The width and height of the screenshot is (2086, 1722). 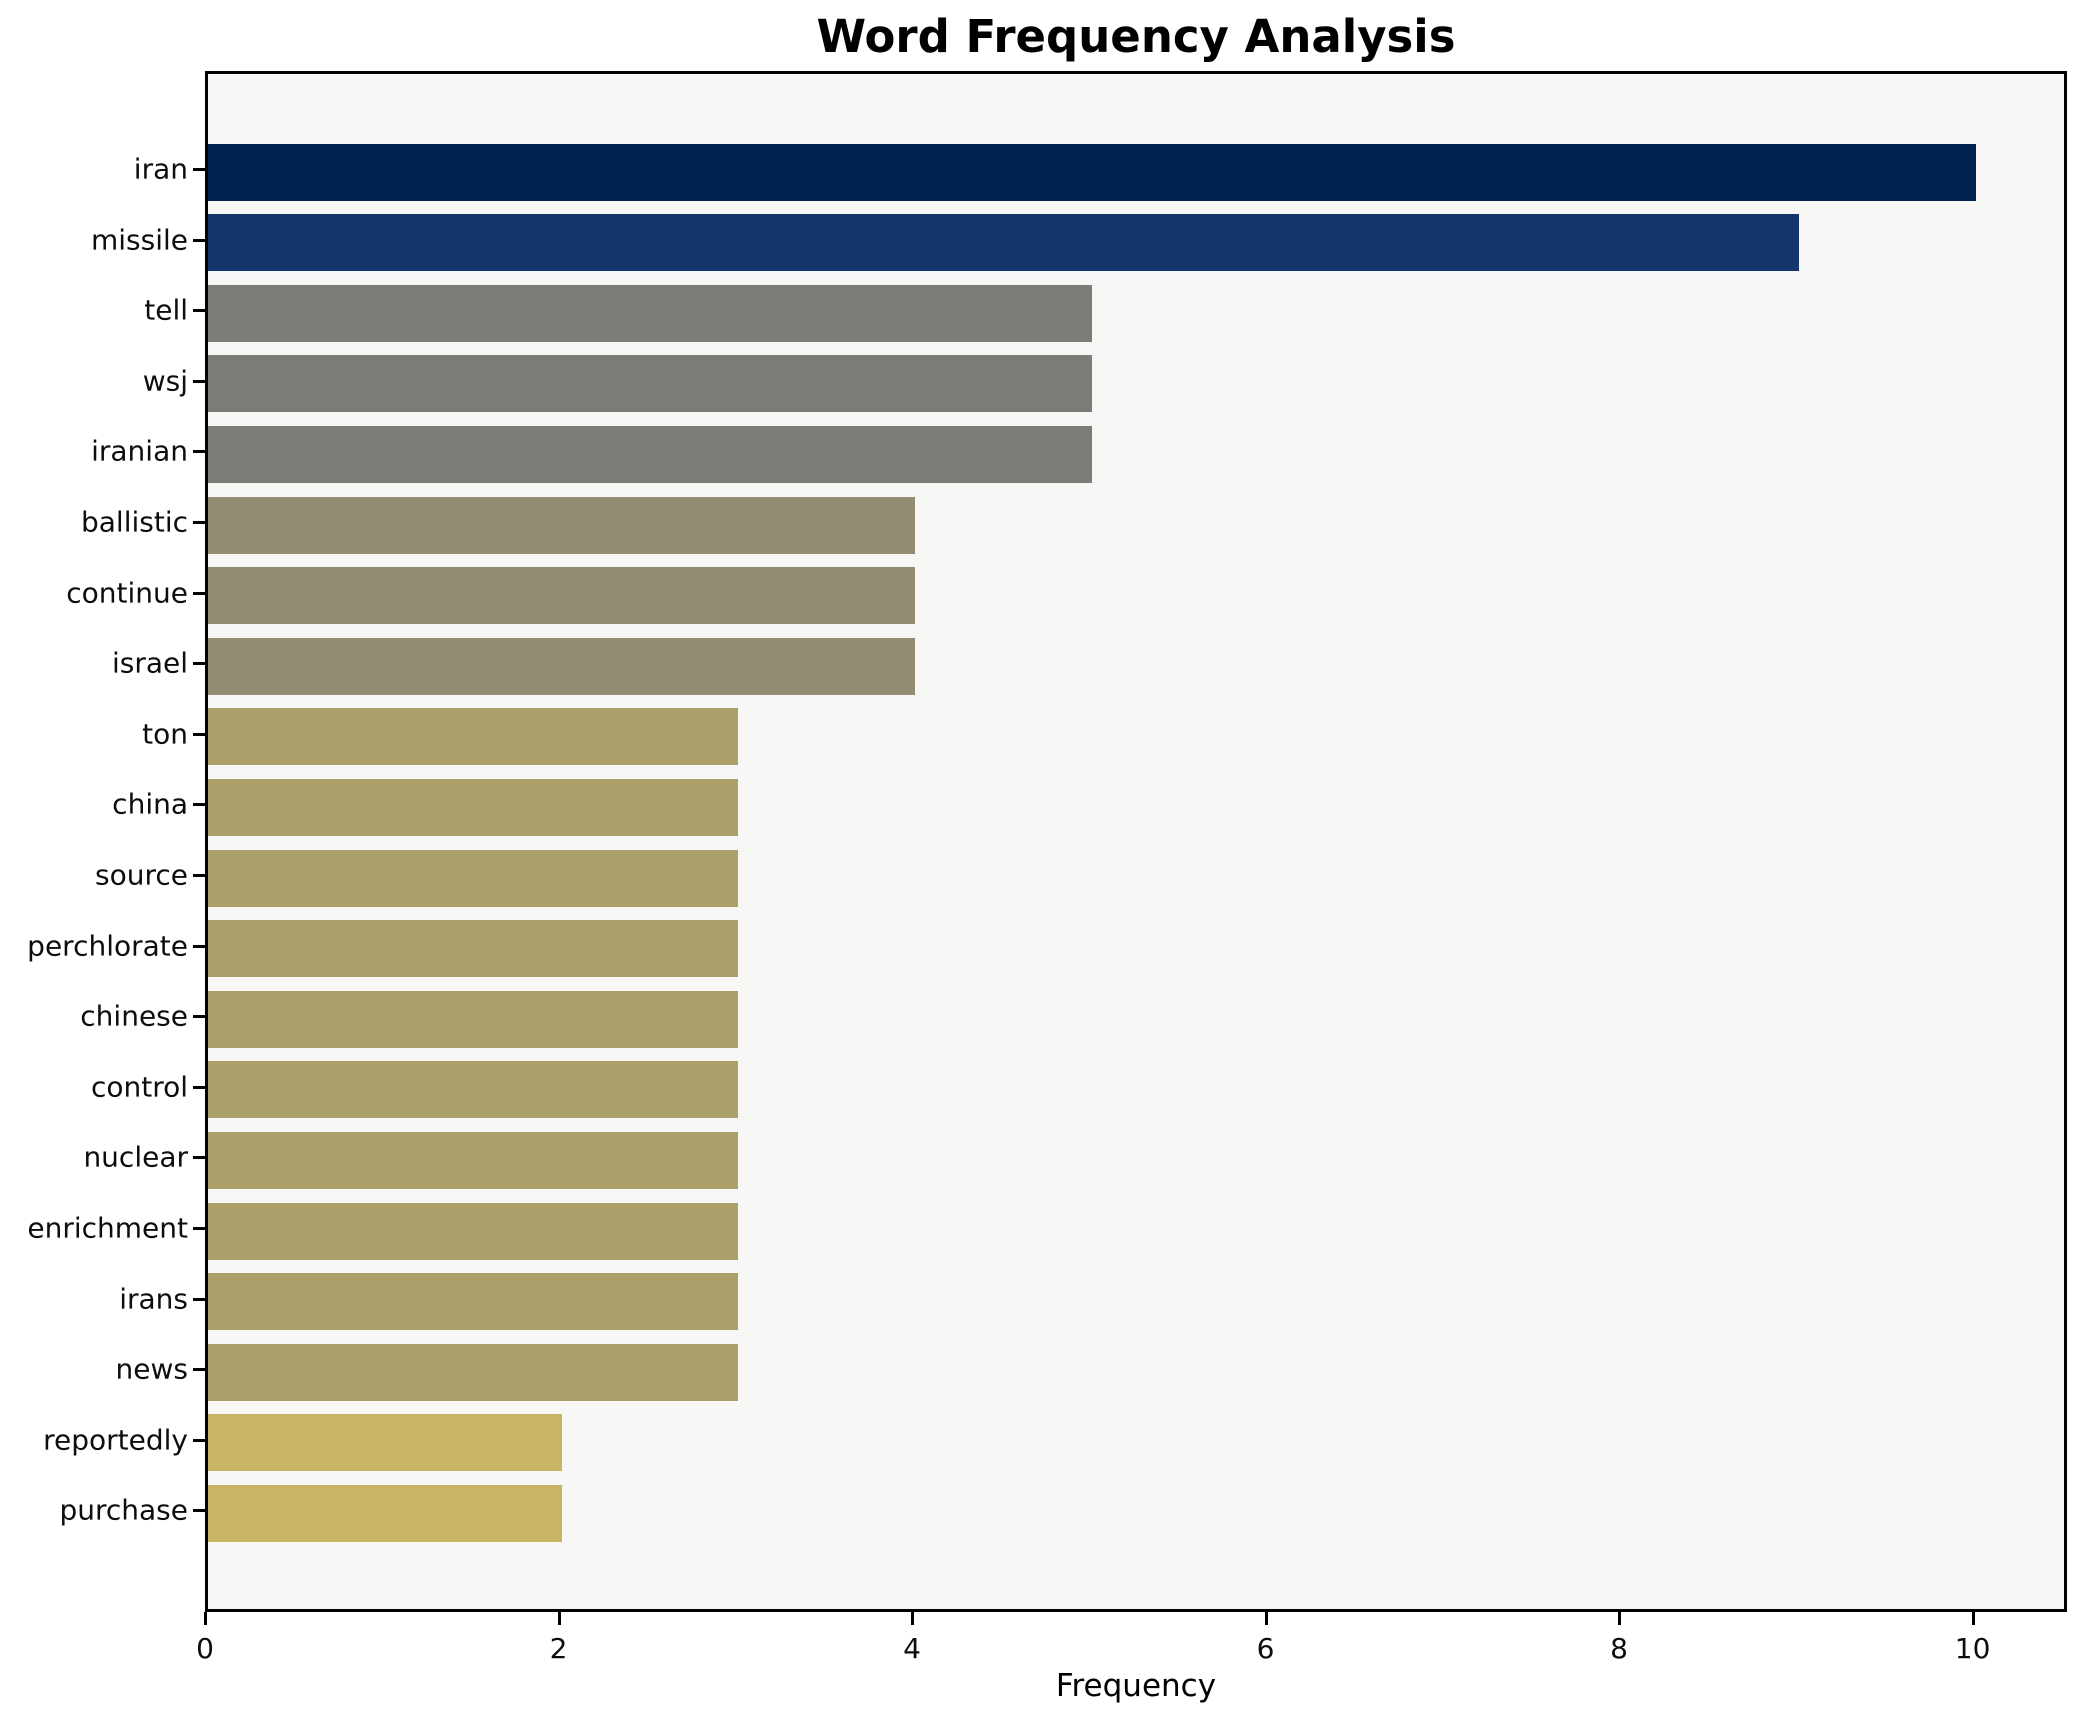 What do you see at coordinates (115, 1440) in the screenshot?
I see `y-tick-label-reportedly: reportedly` at bounding box center [115, 1440].